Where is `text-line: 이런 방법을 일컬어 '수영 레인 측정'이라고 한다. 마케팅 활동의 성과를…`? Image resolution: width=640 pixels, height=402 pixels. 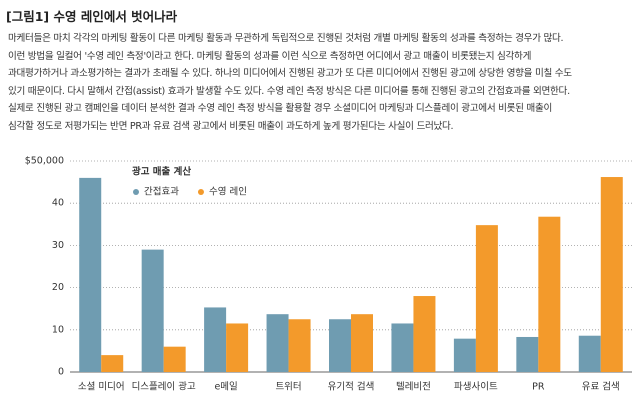 text-line: 이런 방법을 일컬어 '수영 레인 측정'이라고 한다. 마케팅 활동의 성과를… is located at coordinates (270, 56).